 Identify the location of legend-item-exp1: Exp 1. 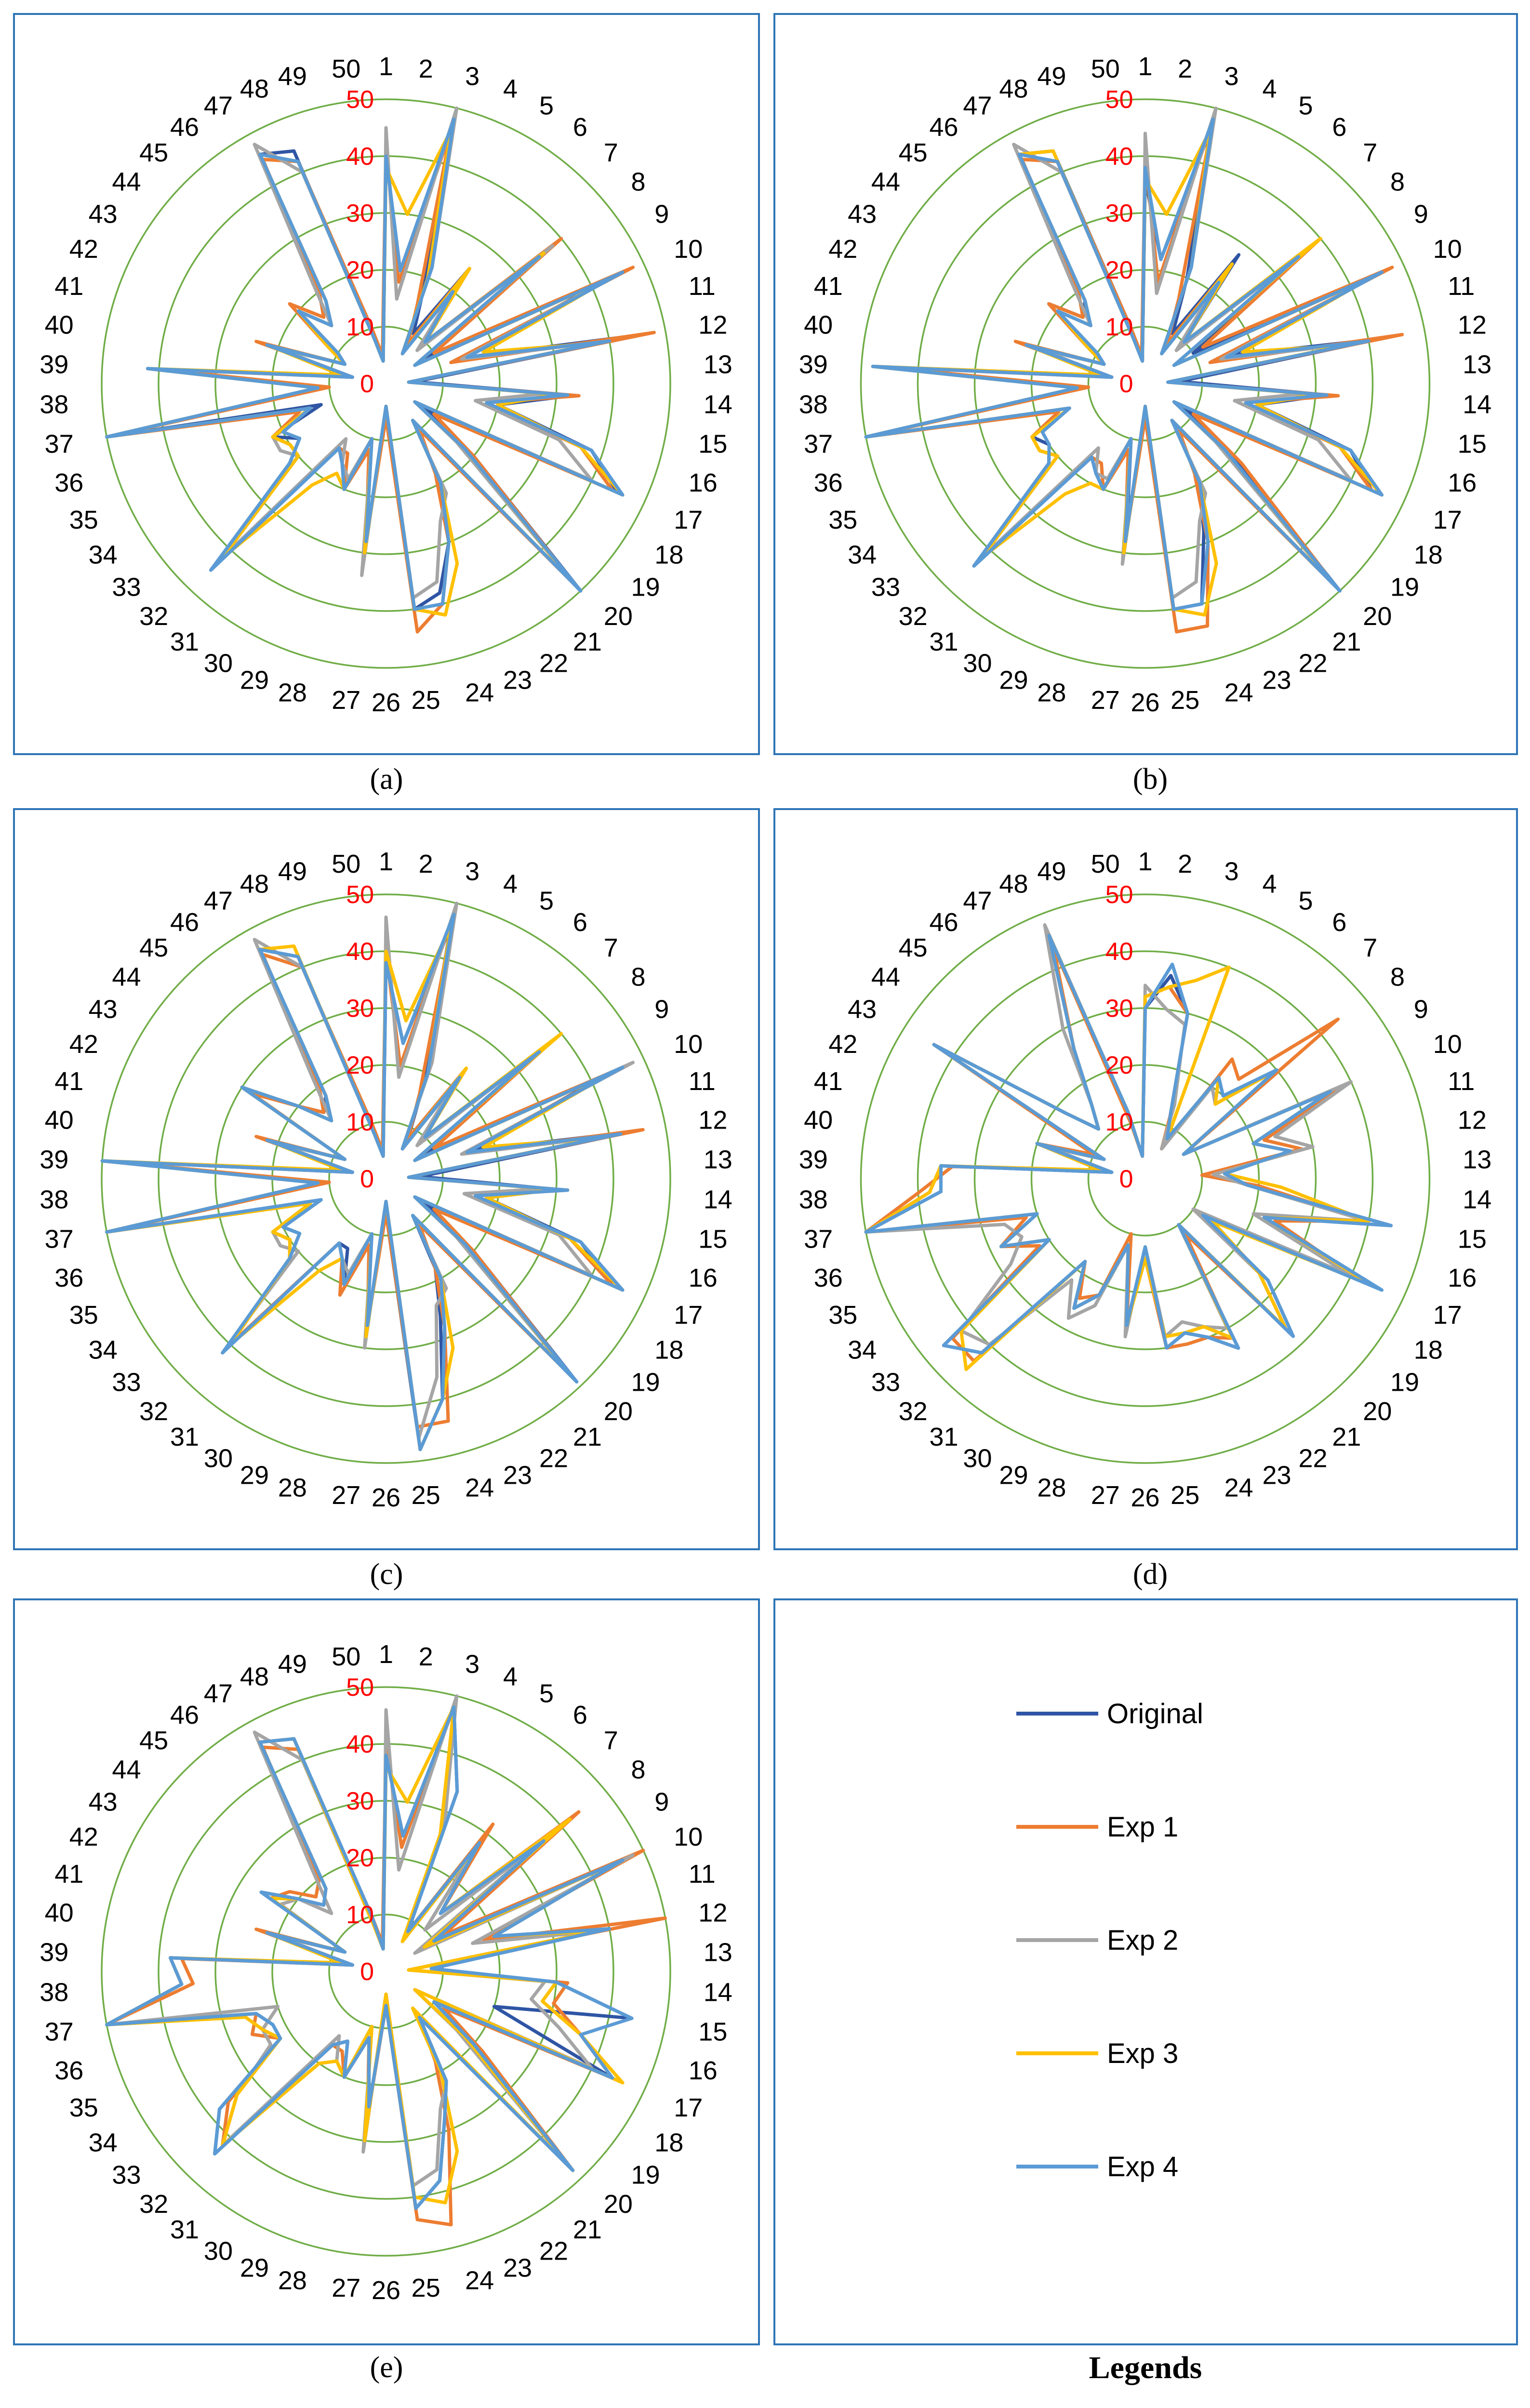
(1097, 1827).